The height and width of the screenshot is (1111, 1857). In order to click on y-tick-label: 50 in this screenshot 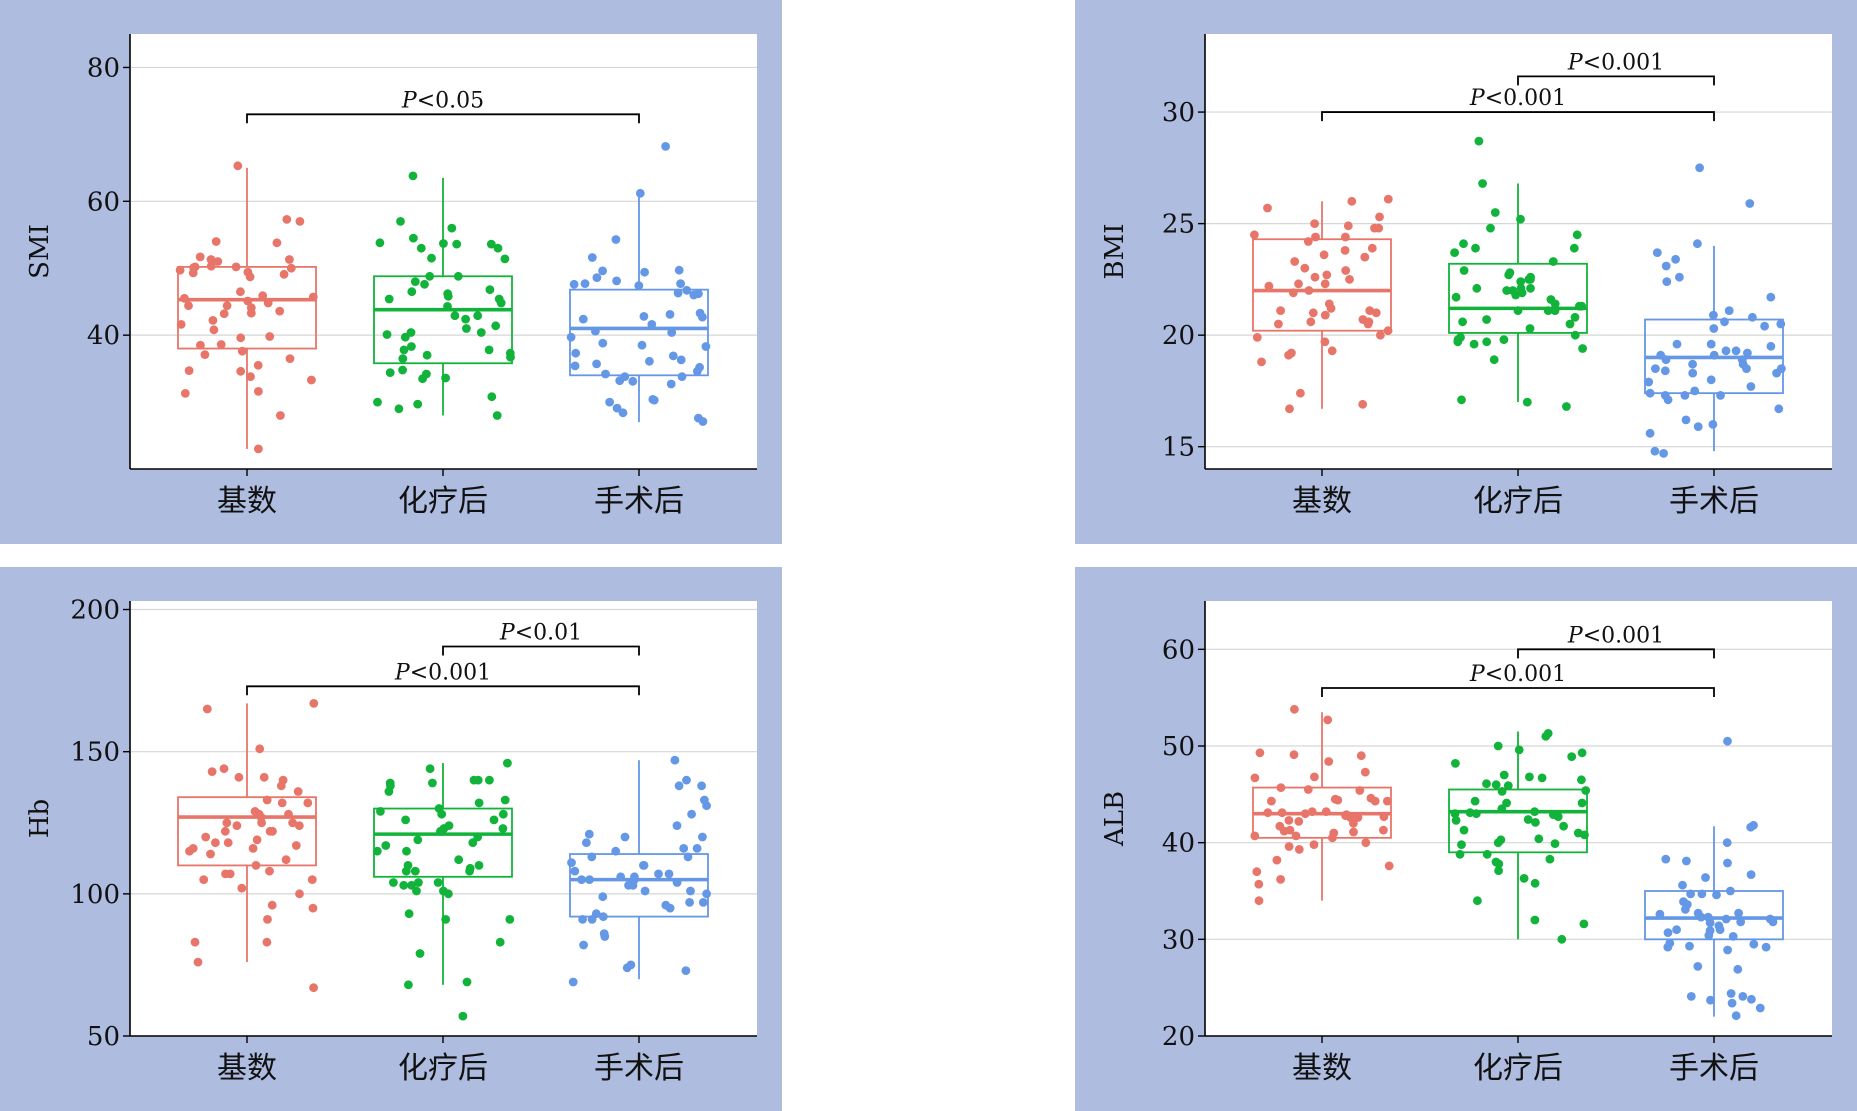, I will do `click(103, 1037)`.